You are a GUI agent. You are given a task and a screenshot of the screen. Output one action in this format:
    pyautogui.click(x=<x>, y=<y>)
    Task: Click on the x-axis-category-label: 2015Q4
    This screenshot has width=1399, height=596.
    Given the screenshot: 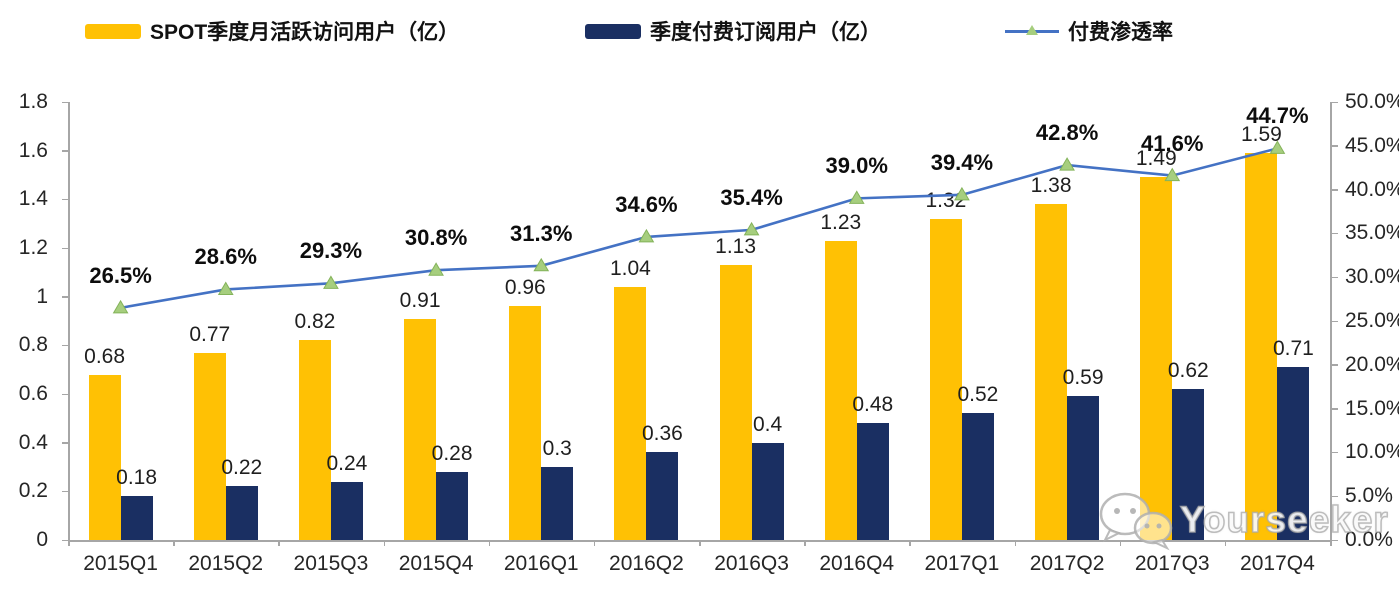 What is the action you would take?
    pyautogui.click(x=436, y=563)
    